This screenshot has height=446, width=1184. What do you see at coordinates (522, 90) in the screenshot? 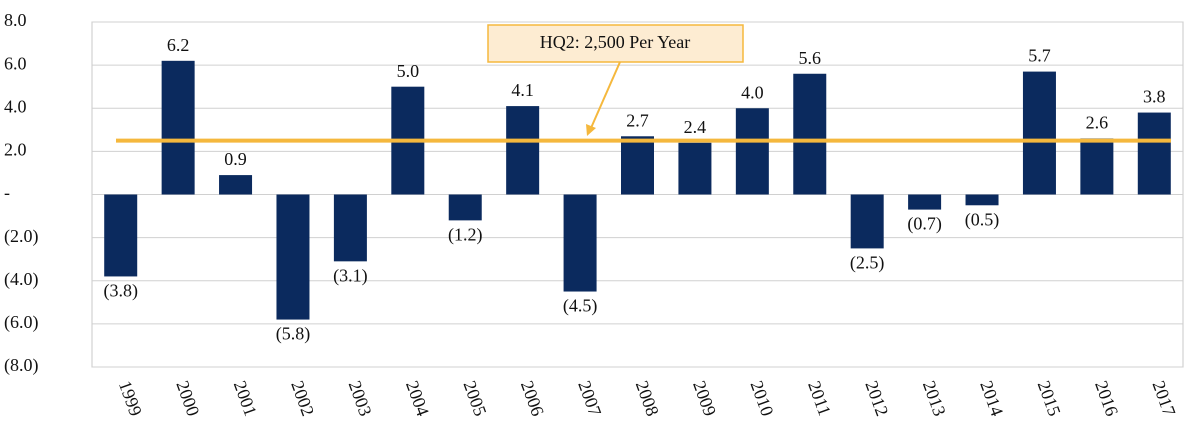
I see `value-label: 4.1` at bounding box center [522, 90].